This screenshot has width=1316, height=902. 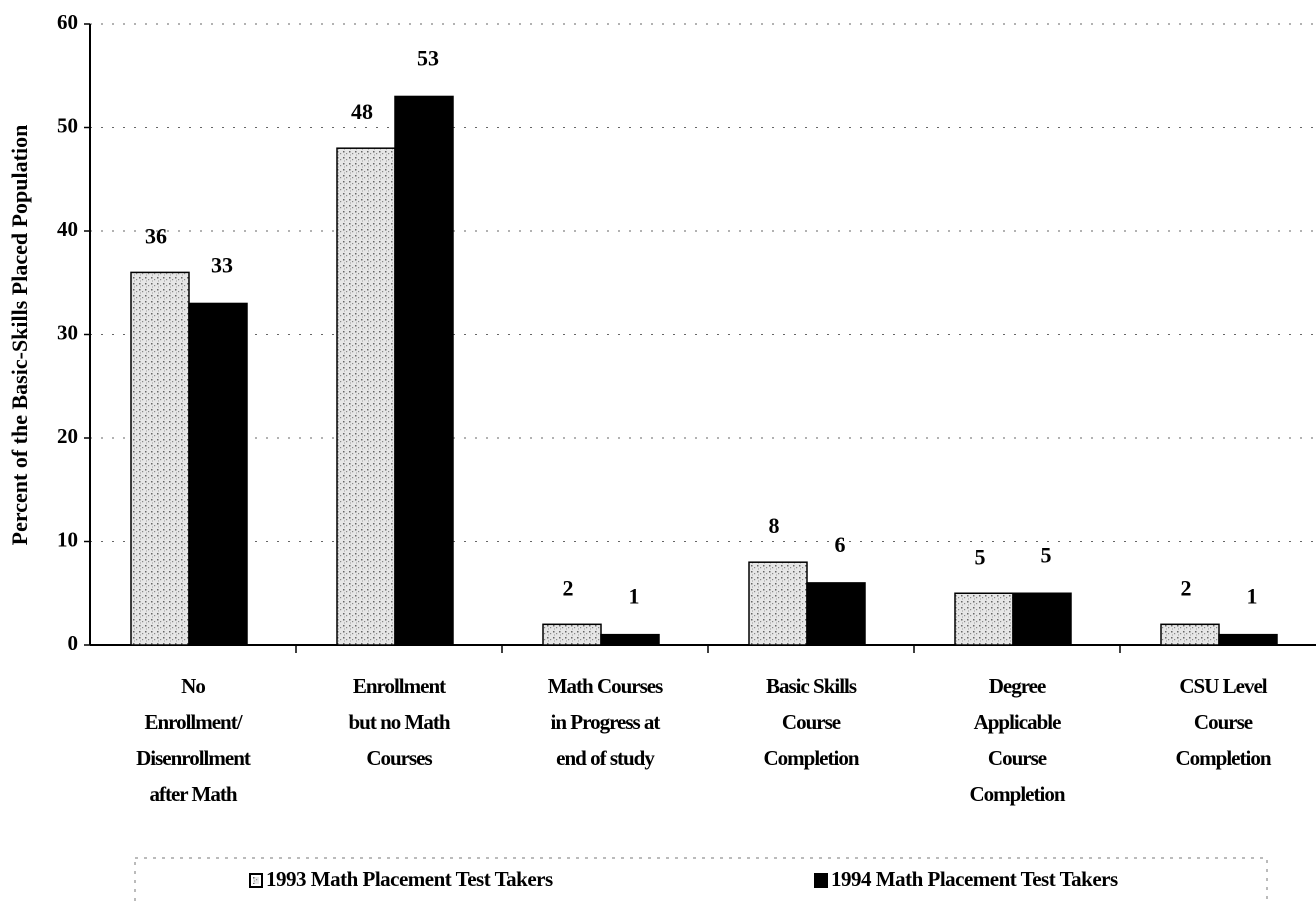 I want to click on data-label: 33, so click(x=222, y=264).